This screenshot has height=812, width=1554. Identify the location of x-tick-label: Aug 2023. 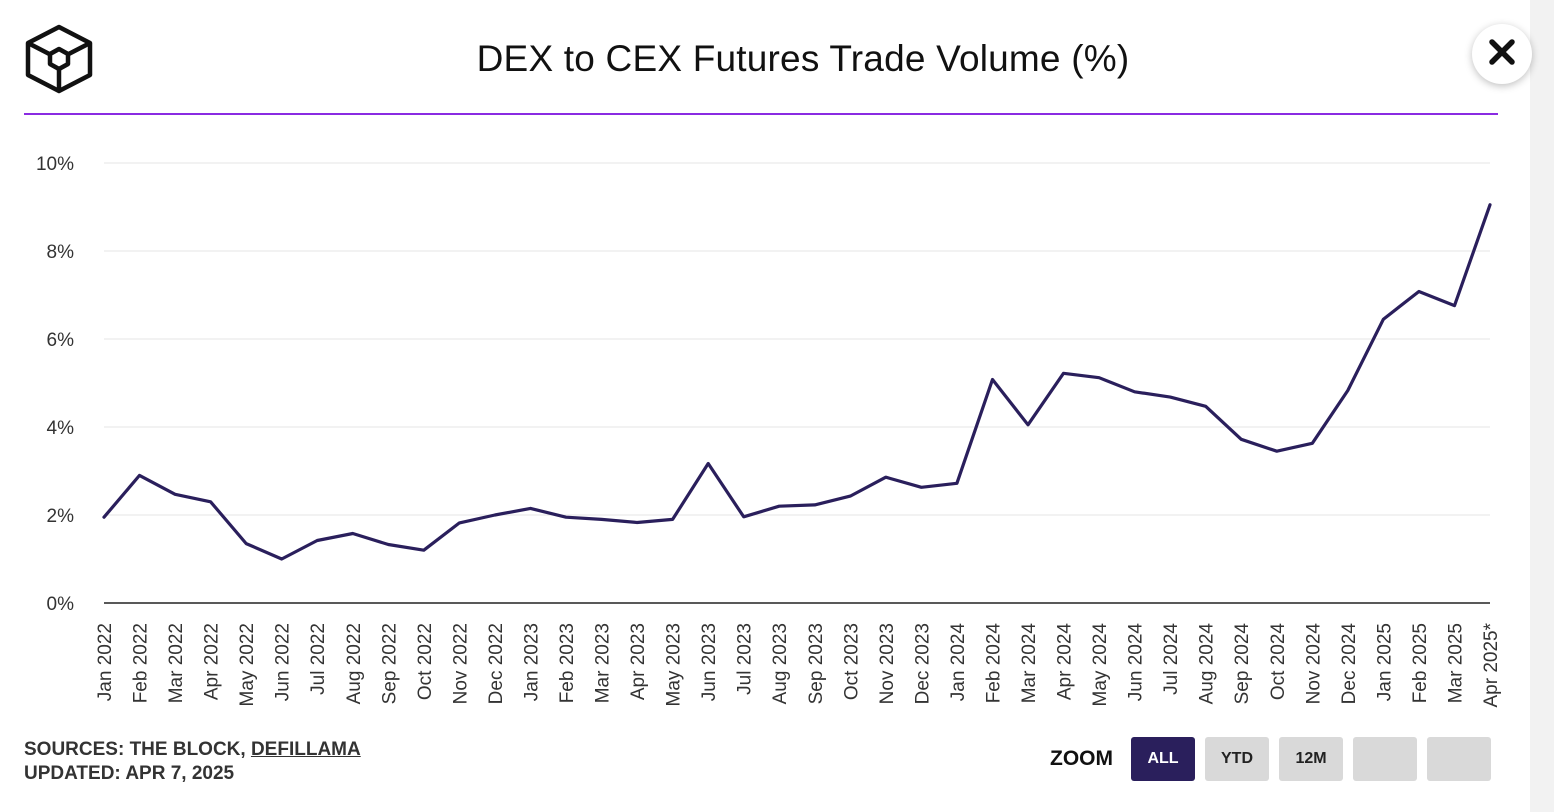
(780, 663).